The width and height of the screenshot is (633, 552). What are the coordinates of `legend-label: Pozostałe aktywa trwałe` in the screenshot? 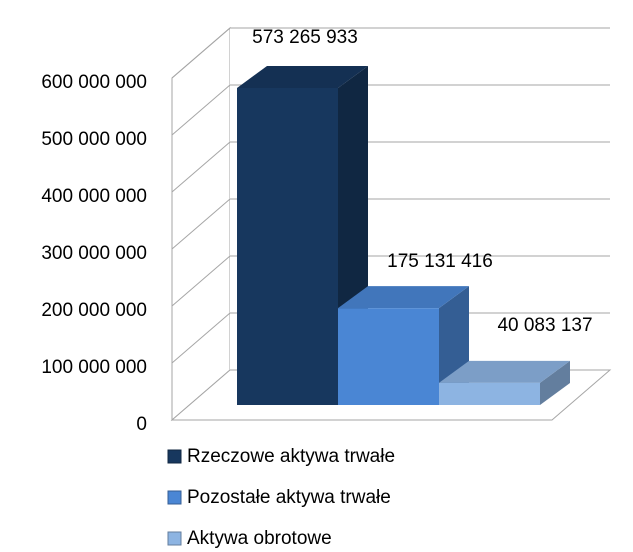 It's located at (289, 497).